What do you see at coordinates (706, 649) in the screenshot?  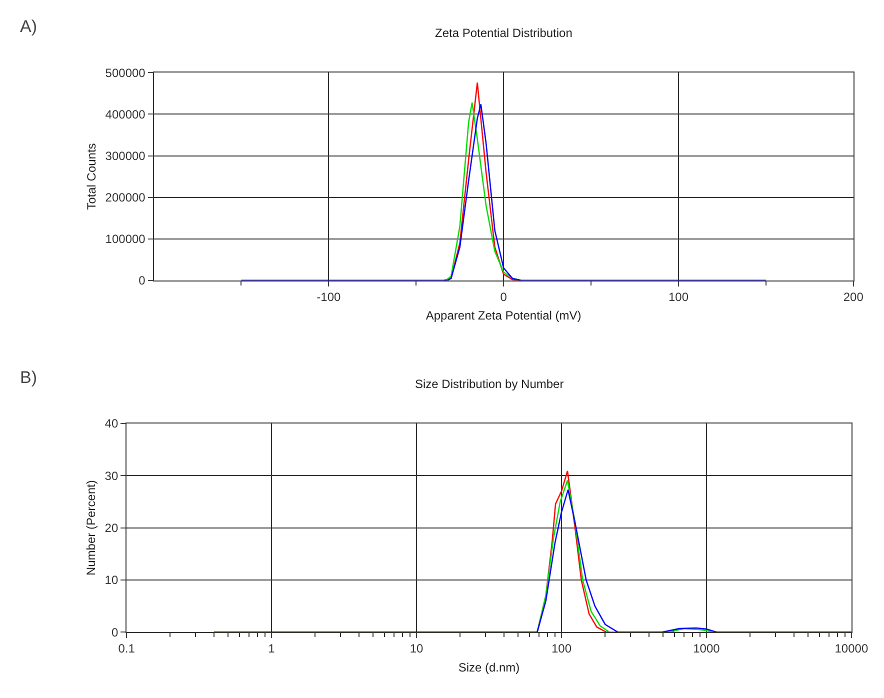 I see `x-tick-label: 1000` at bounding box center [706, 649].